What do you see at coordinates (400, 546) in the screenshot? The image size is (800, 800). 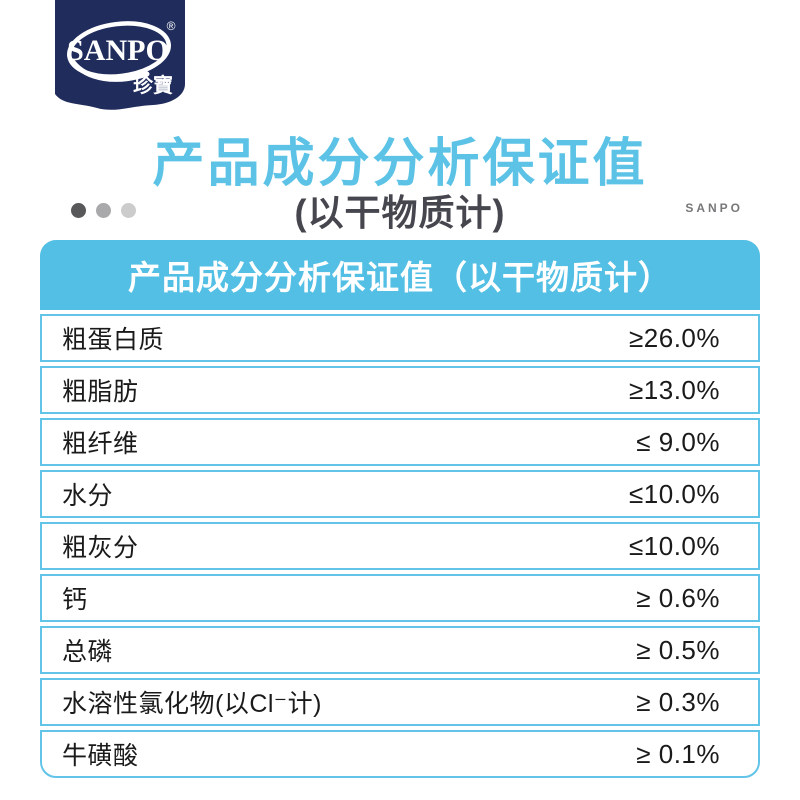 I see `table-row: 粗灰分 ≤10.0%` at bounding box center [400, 546].